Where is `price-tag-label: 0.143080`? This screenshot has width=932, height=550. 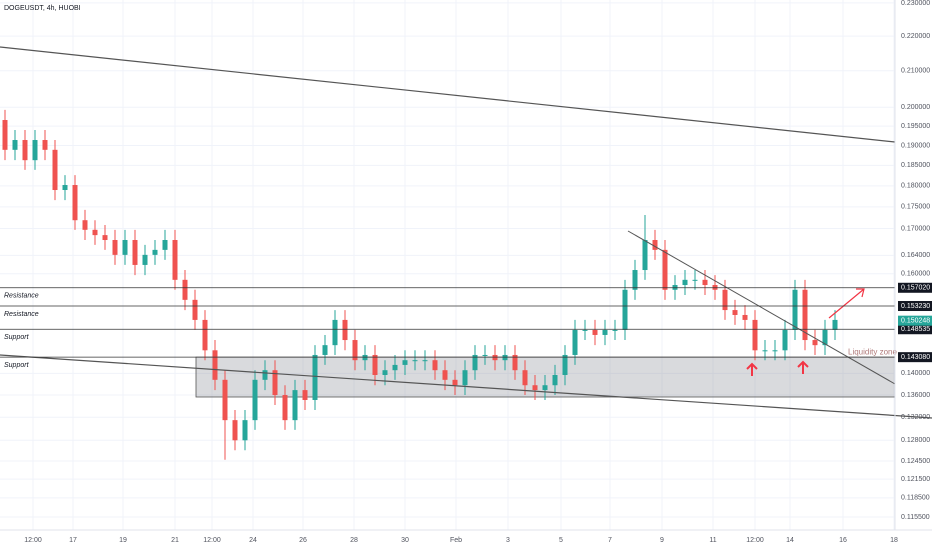 price-tag-label: 0.143080 is located at coordinates (915, 357).